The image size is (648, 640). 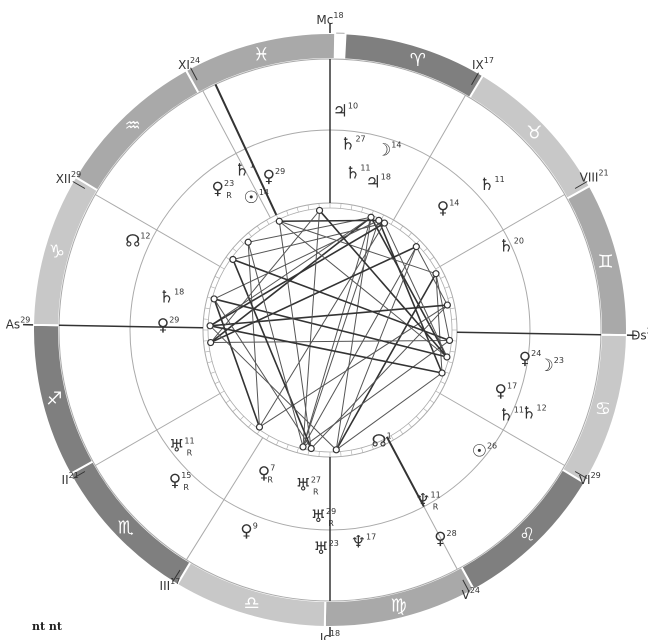 What do you see at coordinates (603, 173) in the screenshot?
I see `house-cusp-degree: 21` at bounding box center [603, 173].